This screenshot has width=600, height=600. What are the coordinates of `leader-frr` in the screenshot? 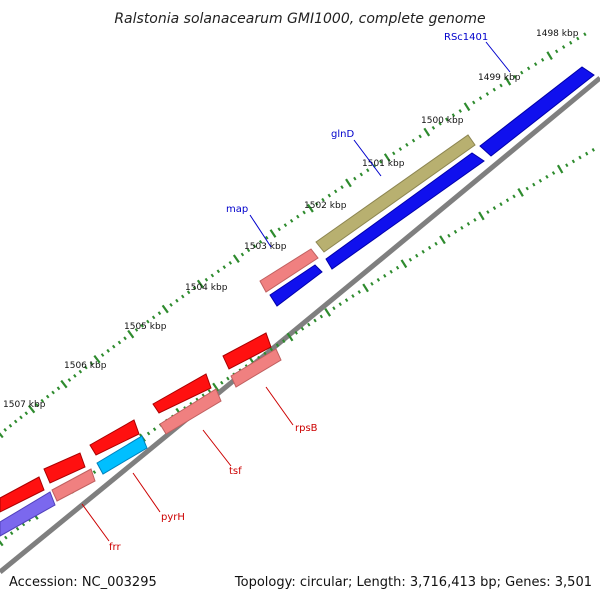 It's located at (95, 522).